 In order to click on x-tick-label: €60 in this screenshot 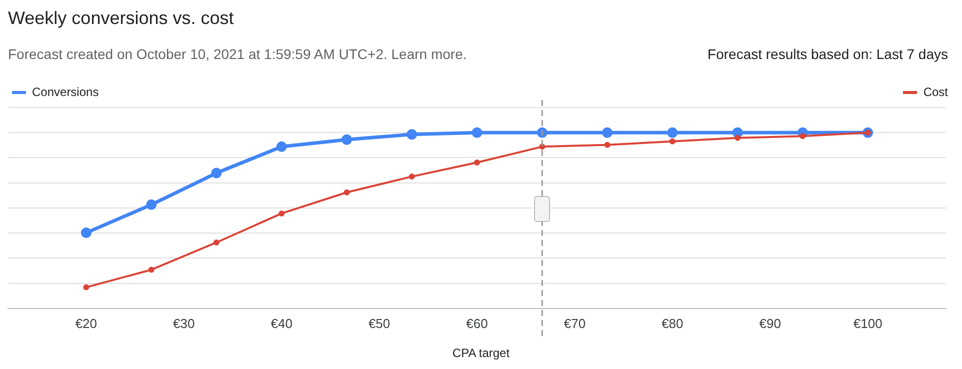, I will do `click(477, 323)`.